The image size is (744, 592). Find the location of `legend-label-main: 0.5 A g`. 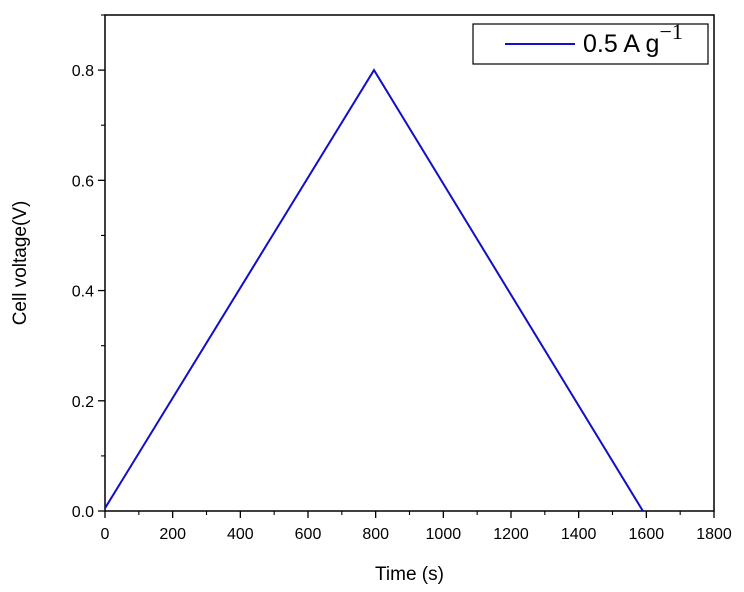

legend-label-main: 0.5 A g is located at coordinates (621, 44).